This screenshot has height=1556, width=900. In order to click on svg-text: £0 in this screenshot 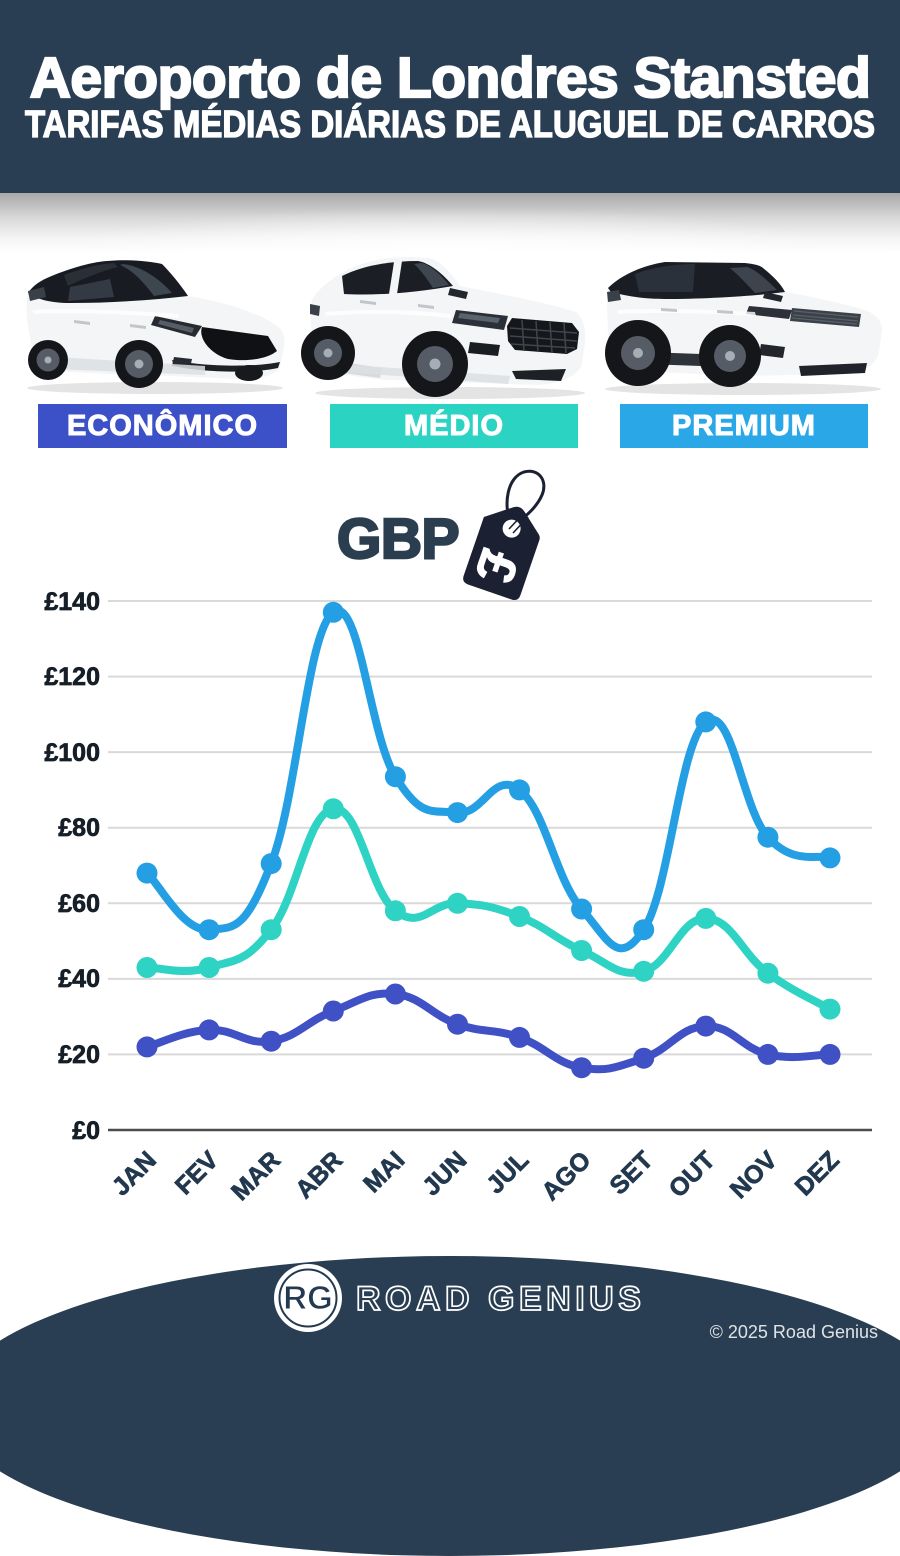, I will do `click(86, 1131)`.